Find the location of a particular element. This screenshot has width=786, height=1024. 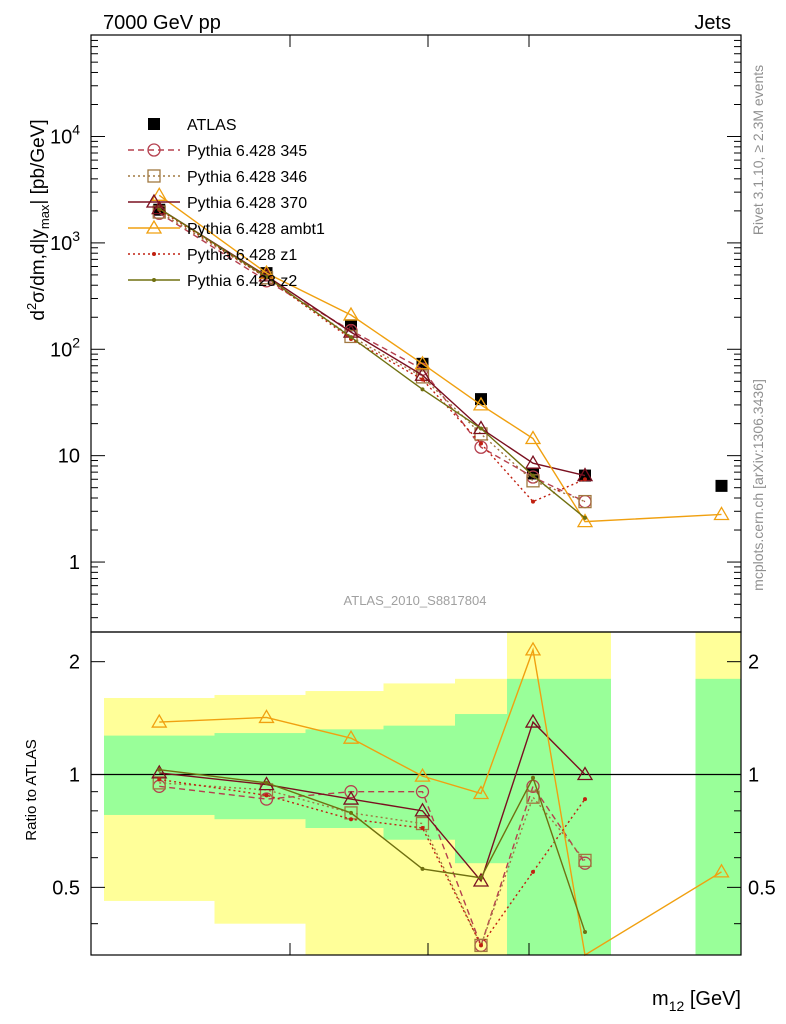

ytick-label-main-2: 10² is located at coordinates (65, 347).